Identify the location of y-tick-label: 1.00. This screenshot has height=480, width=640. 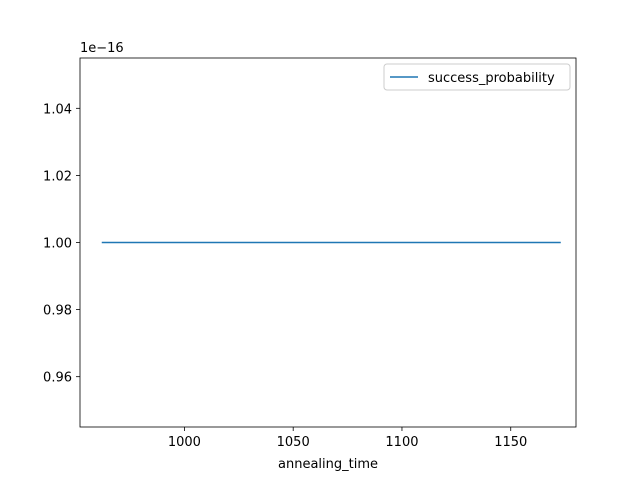
(57, 244).